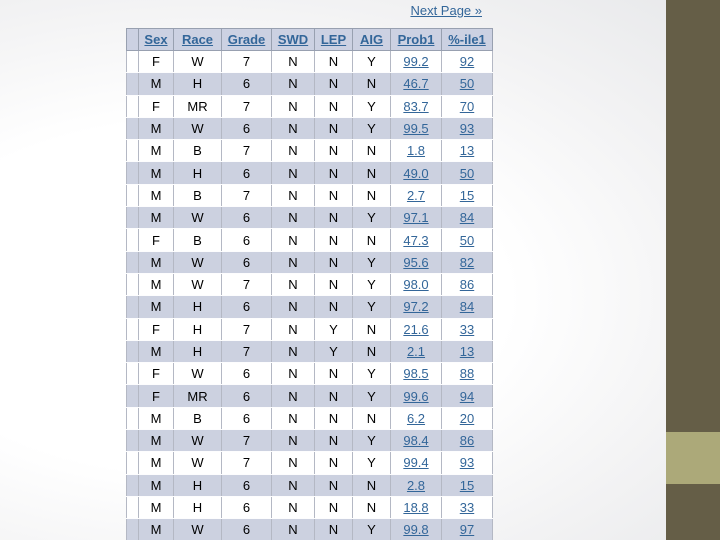  I want to click on cell-prob1: 83.7, so click(416, 106).